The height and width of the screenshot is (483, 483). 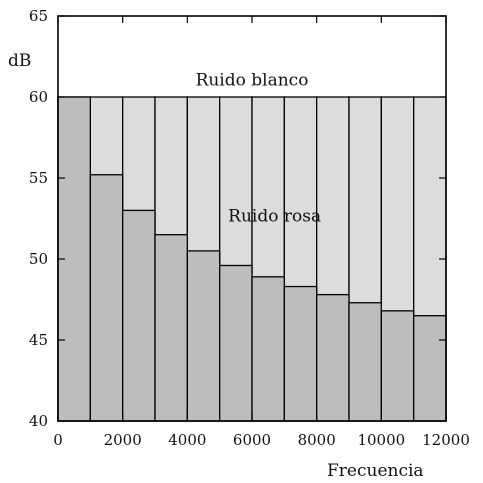 I want to click on y-tick-label-2: 50, so click(x=38, y=259).